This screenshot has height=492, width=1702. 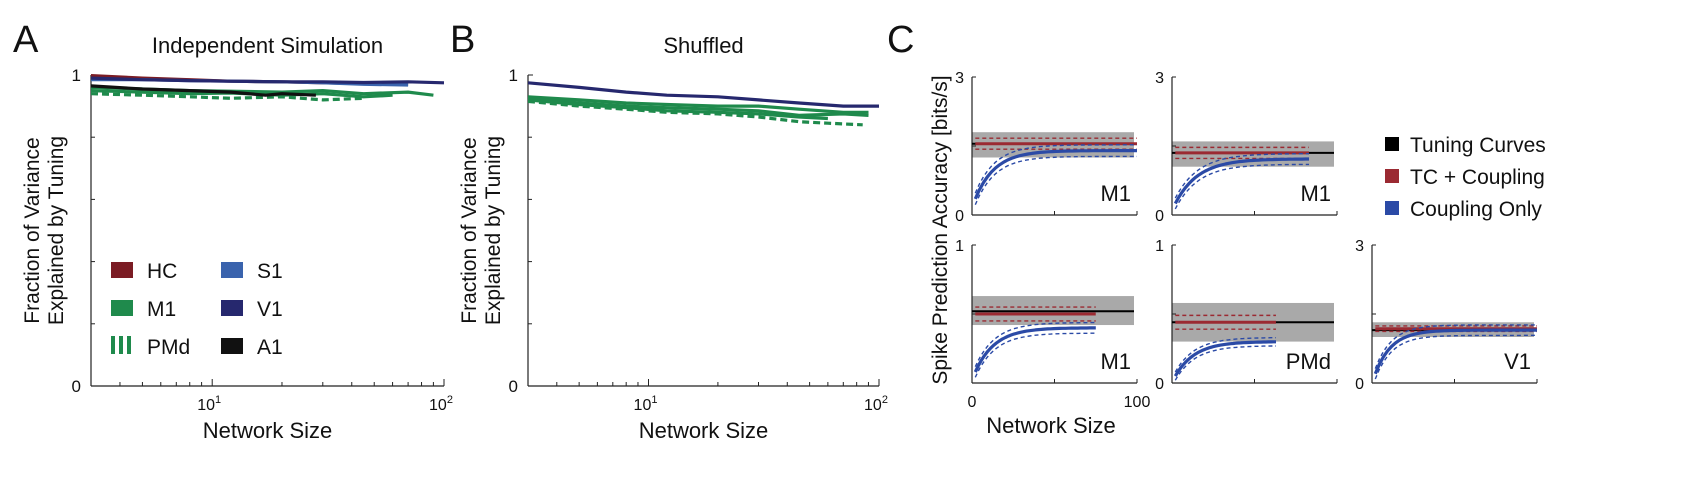 I want to click on legend-label: S1, so click(x=270, y=271).